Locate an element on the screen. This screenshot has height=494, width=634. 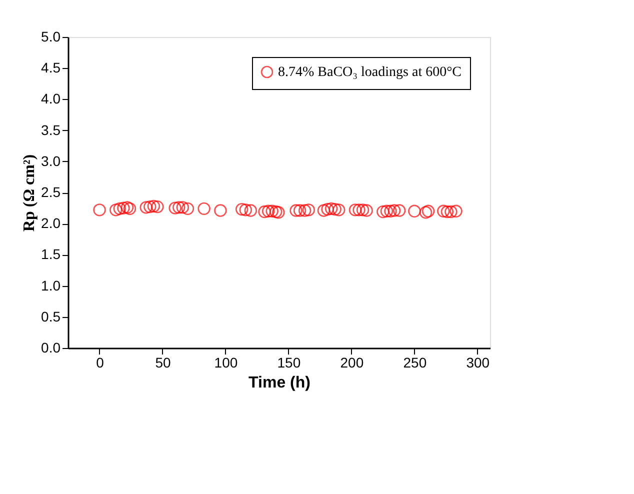
x-tick-label: 50 is located at coordinates (163, 362).